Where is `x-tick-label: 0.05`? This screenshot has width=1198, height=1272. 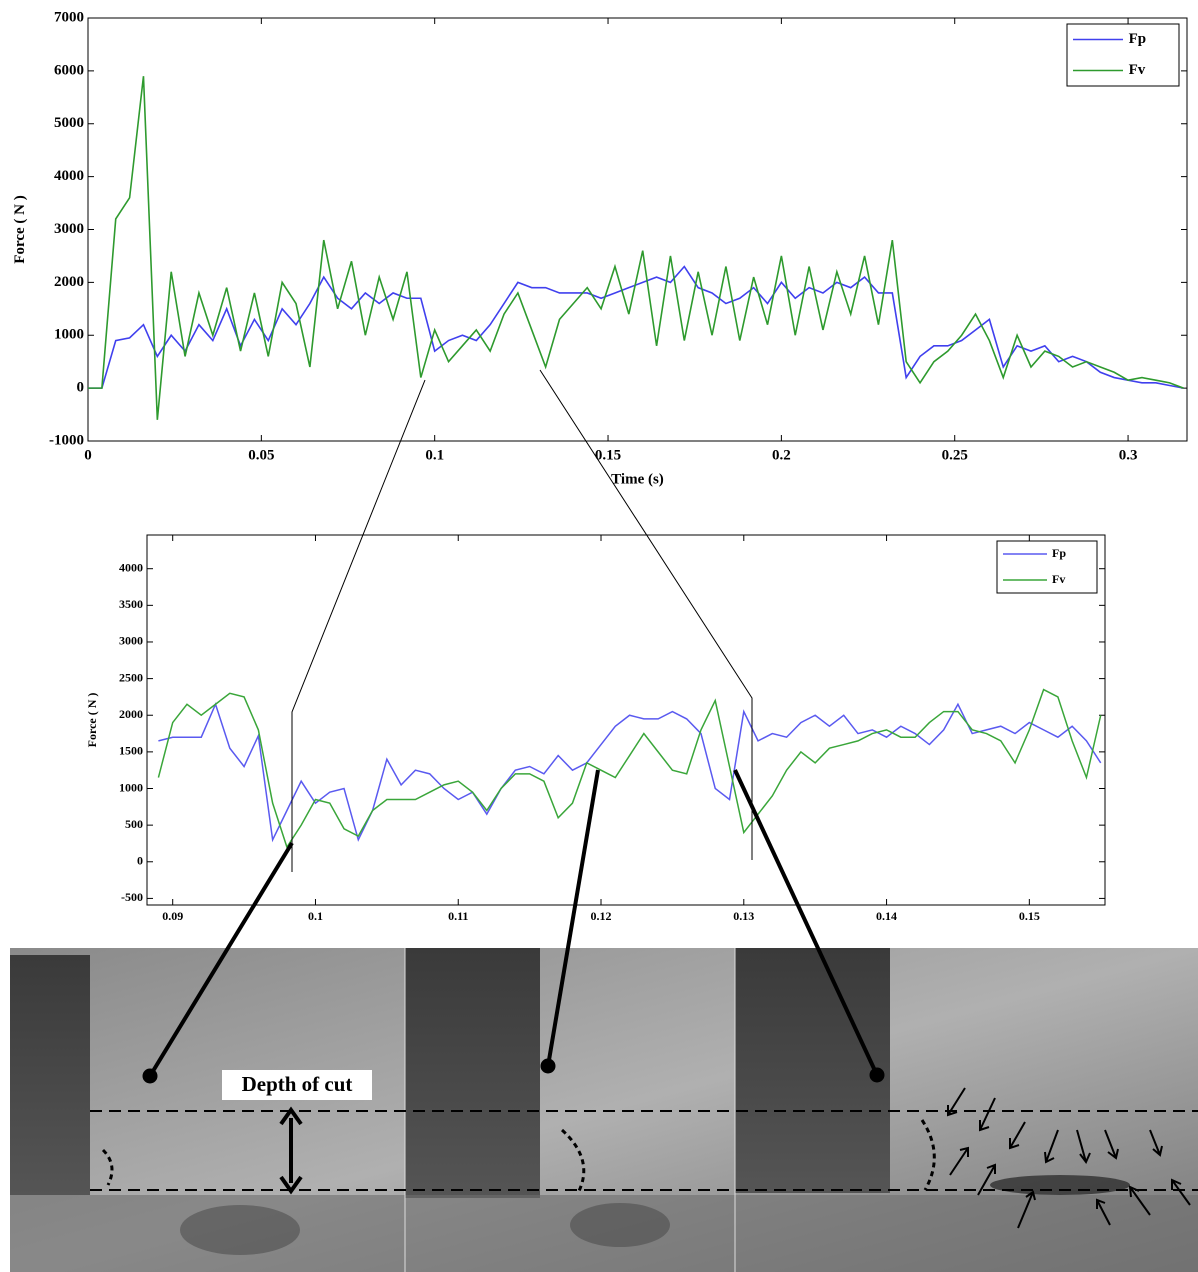 x-tick-label: 0.05 is located at coordinates (261, 455).